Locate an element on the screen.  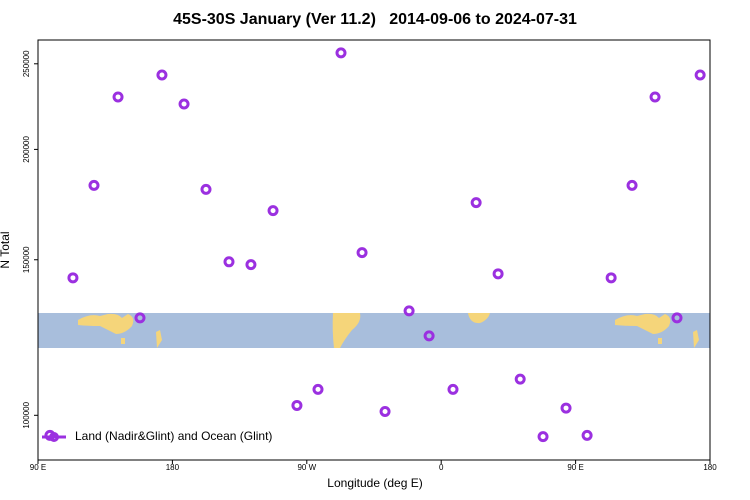
map-strip is located at coordinates (374, 330).